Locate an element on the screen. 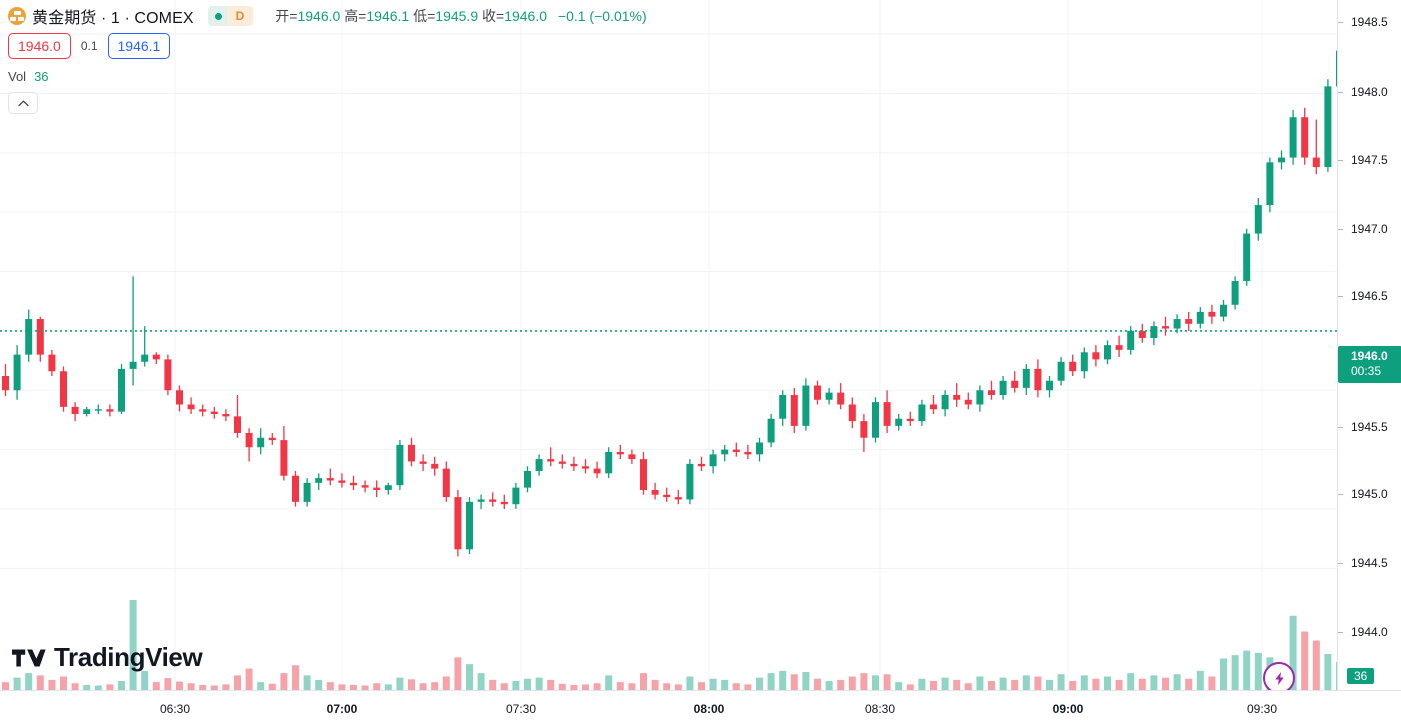  price-axis-tick: 1945.5 is located at coordinates (1369, 427).